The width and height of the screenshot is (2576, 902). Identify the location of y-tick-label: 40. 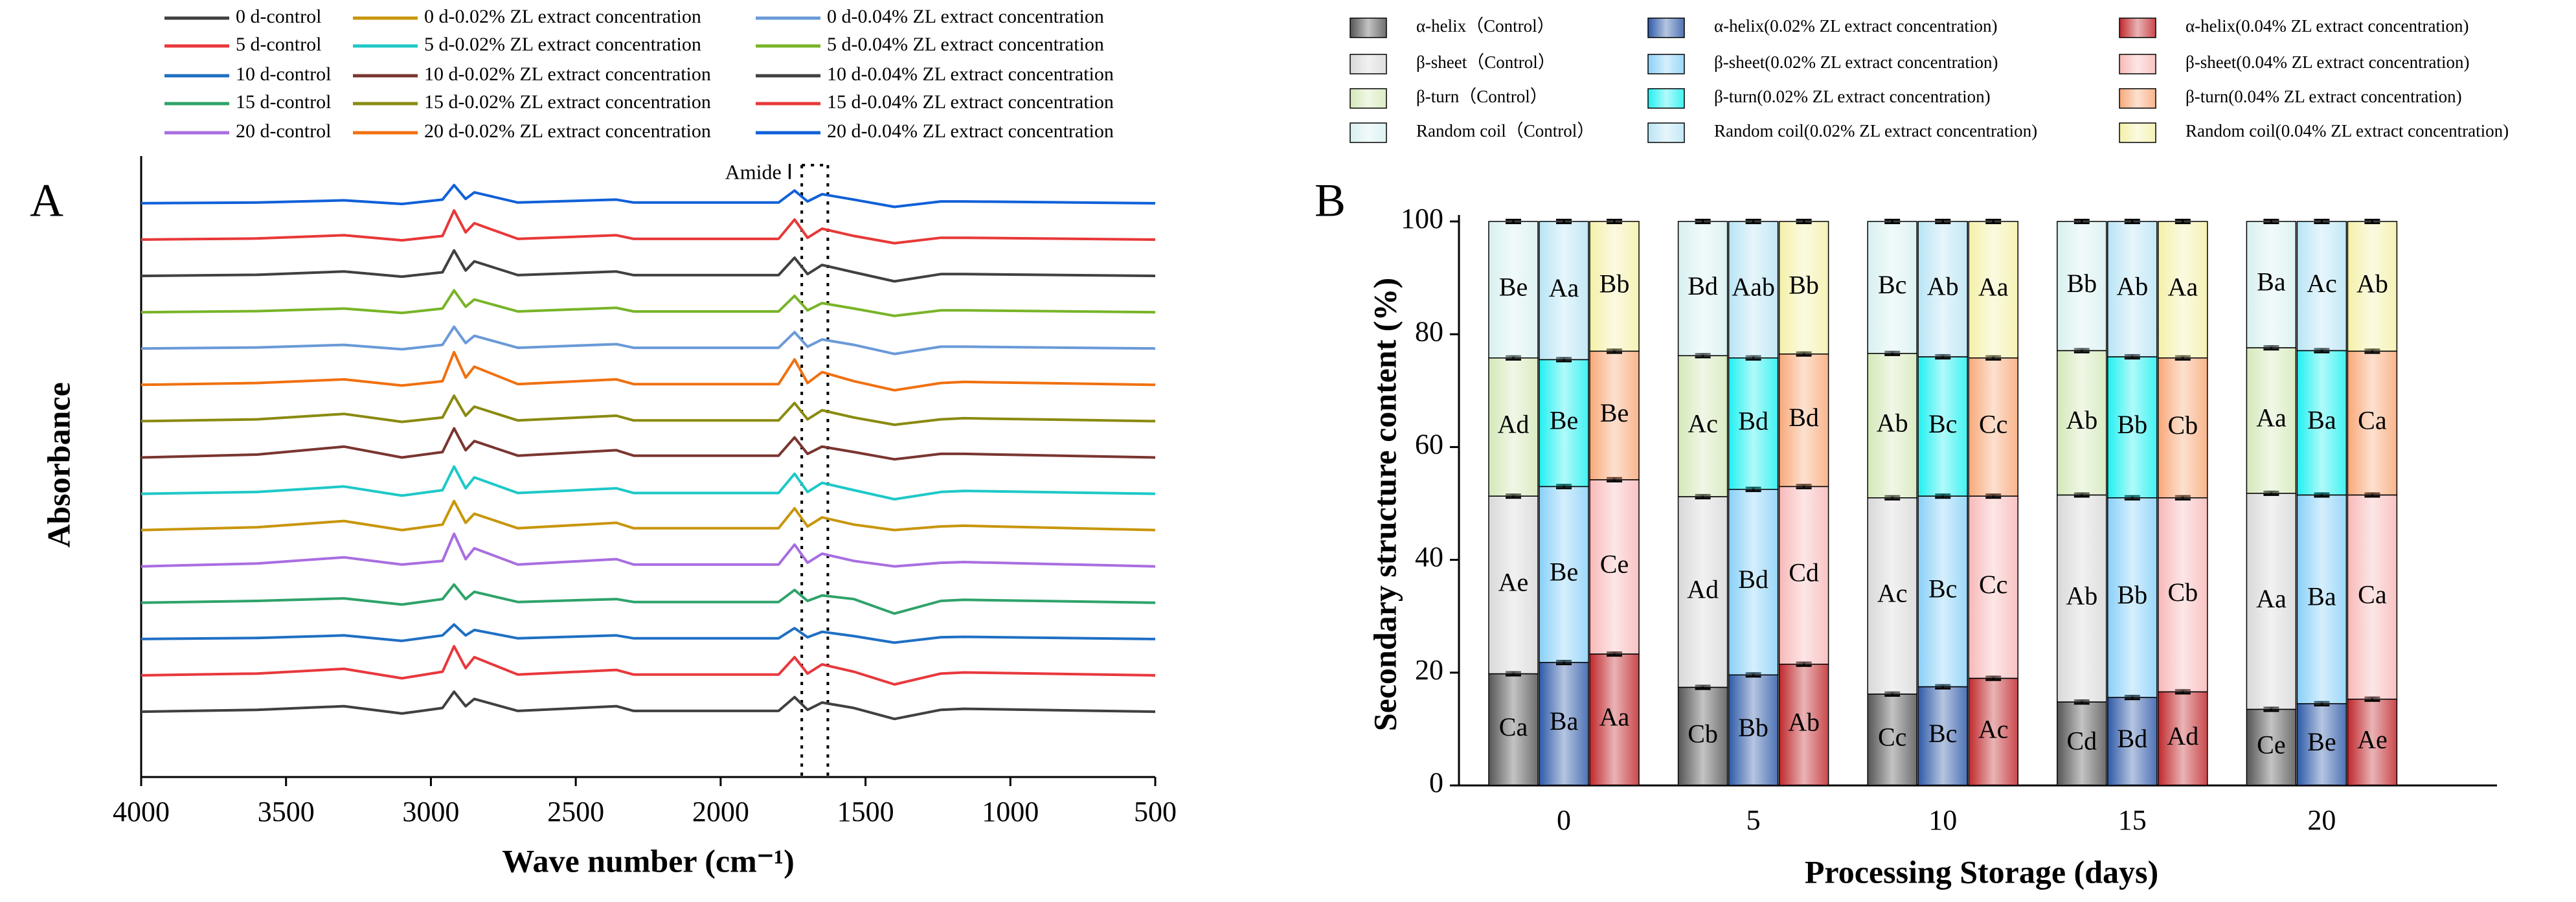
(1429, 557).